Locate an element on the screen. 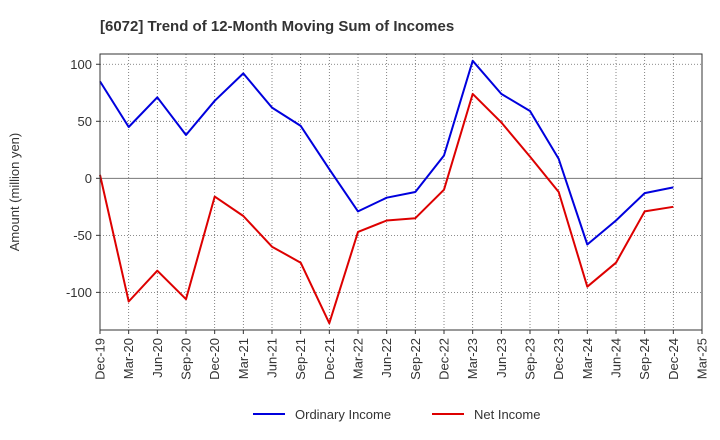 Image resolution: width=720 pixels, height=440 pixels. x-tick-label: Sep-21 is located at coordinates (300, 359).